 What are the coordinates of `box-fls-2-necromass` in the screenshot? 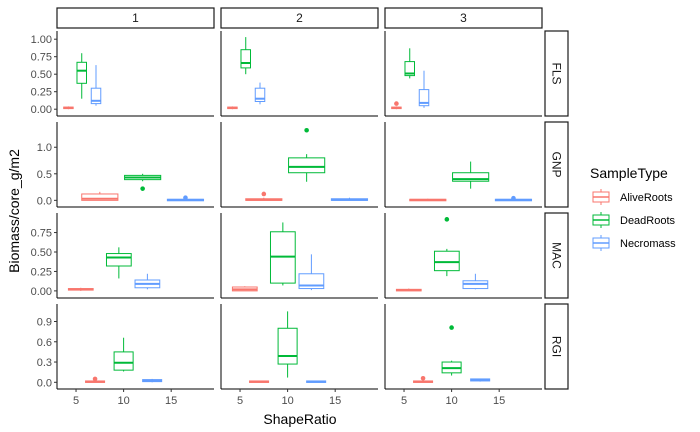 It's located at (260, 93).